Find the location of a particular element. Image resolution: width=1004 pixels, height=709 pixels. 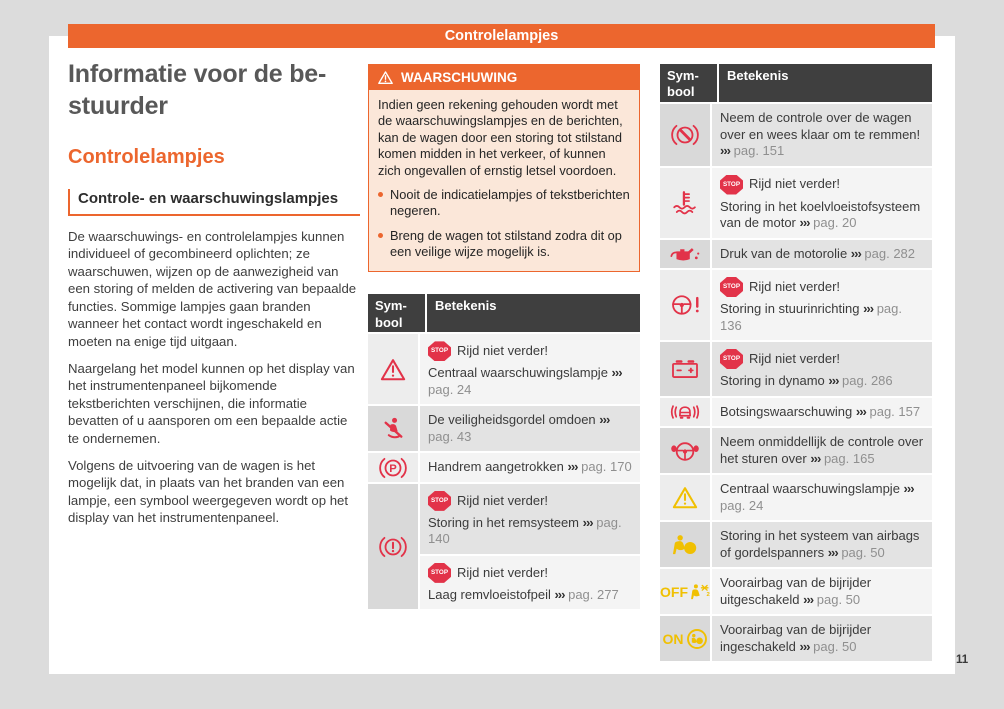

airbag-on-icon: ON is located at coordinates (685, 638).